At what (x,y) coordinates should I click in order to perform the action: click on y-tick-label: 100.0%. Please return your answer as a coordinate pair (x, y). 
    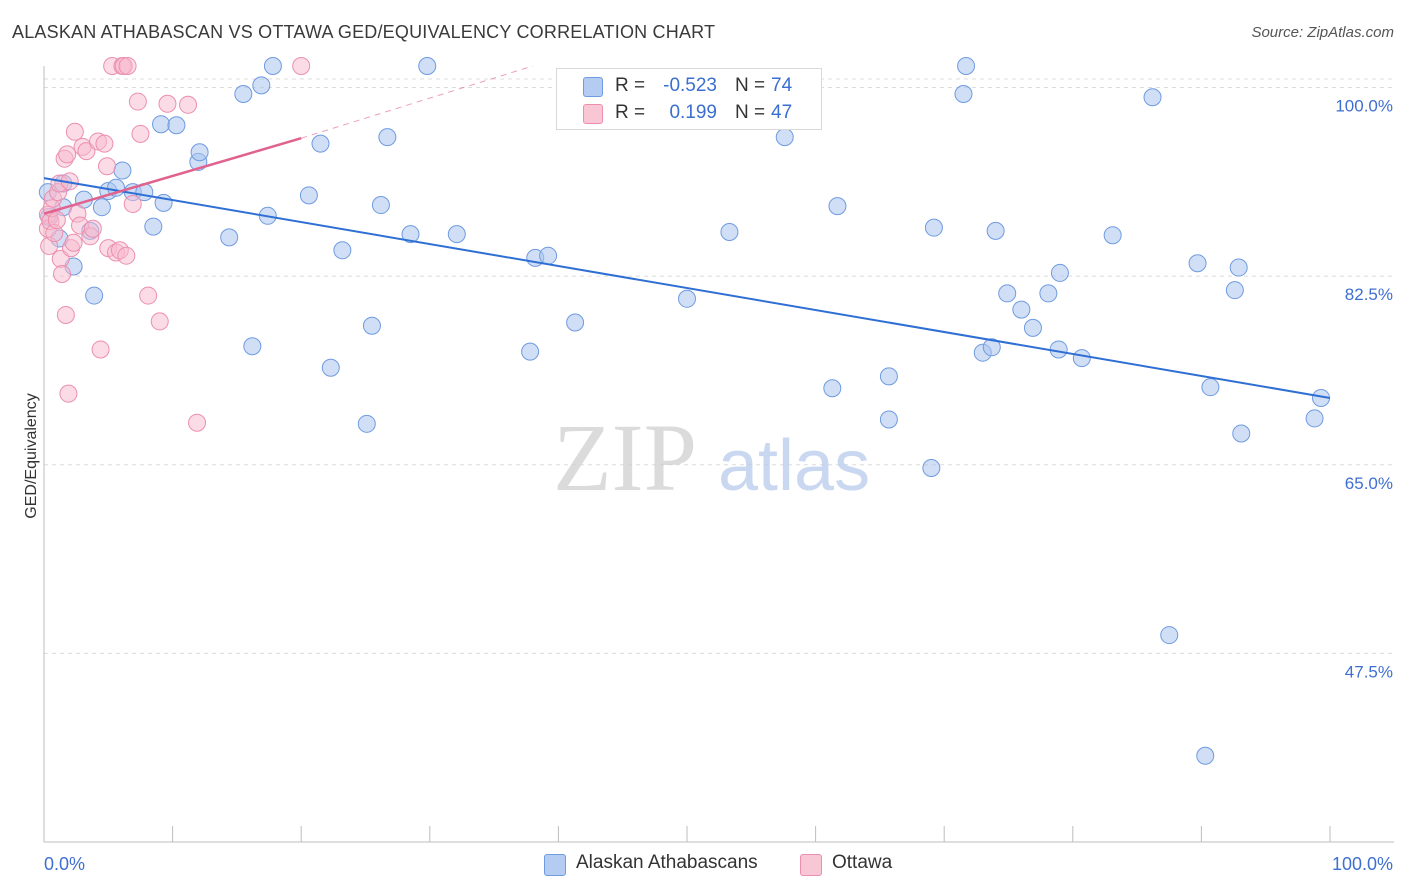
    Looking at the image, I should click on (1364, 106).